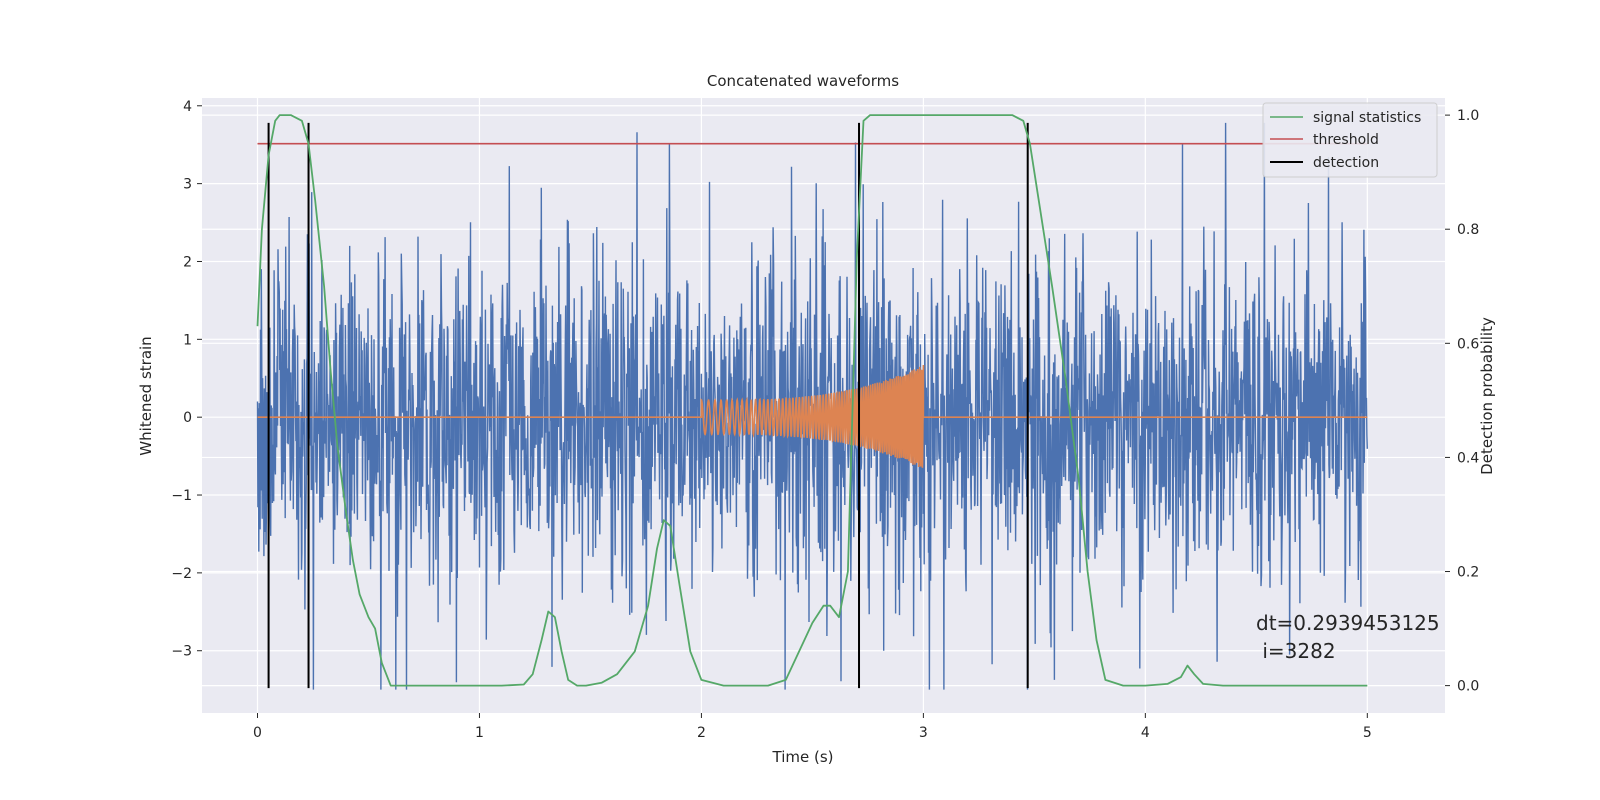  What do you see at coordinates (187, 185) in the screenshot?
I see `y-tick-label: 3` at bounding box center [187, 185].